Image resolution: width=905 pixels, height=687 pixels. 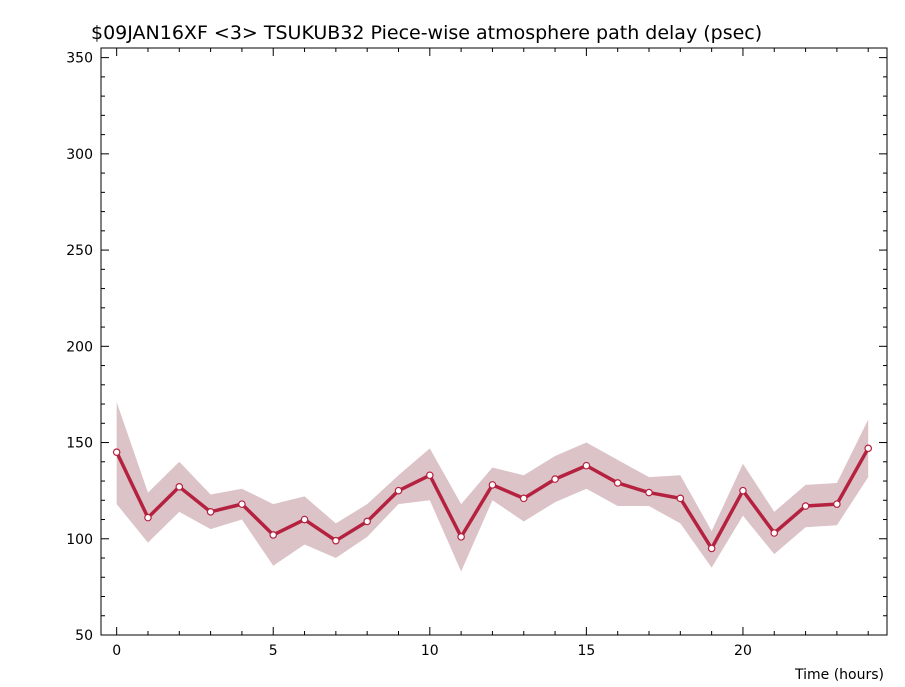 I want to click on y-tick-label: 350, so click(x=79, y=59).